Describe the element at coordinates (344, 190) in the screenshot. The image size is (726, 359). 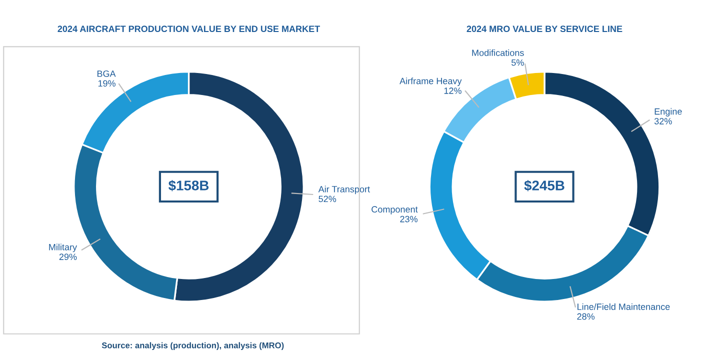
I see `slice-label: Air Transport` at that location.